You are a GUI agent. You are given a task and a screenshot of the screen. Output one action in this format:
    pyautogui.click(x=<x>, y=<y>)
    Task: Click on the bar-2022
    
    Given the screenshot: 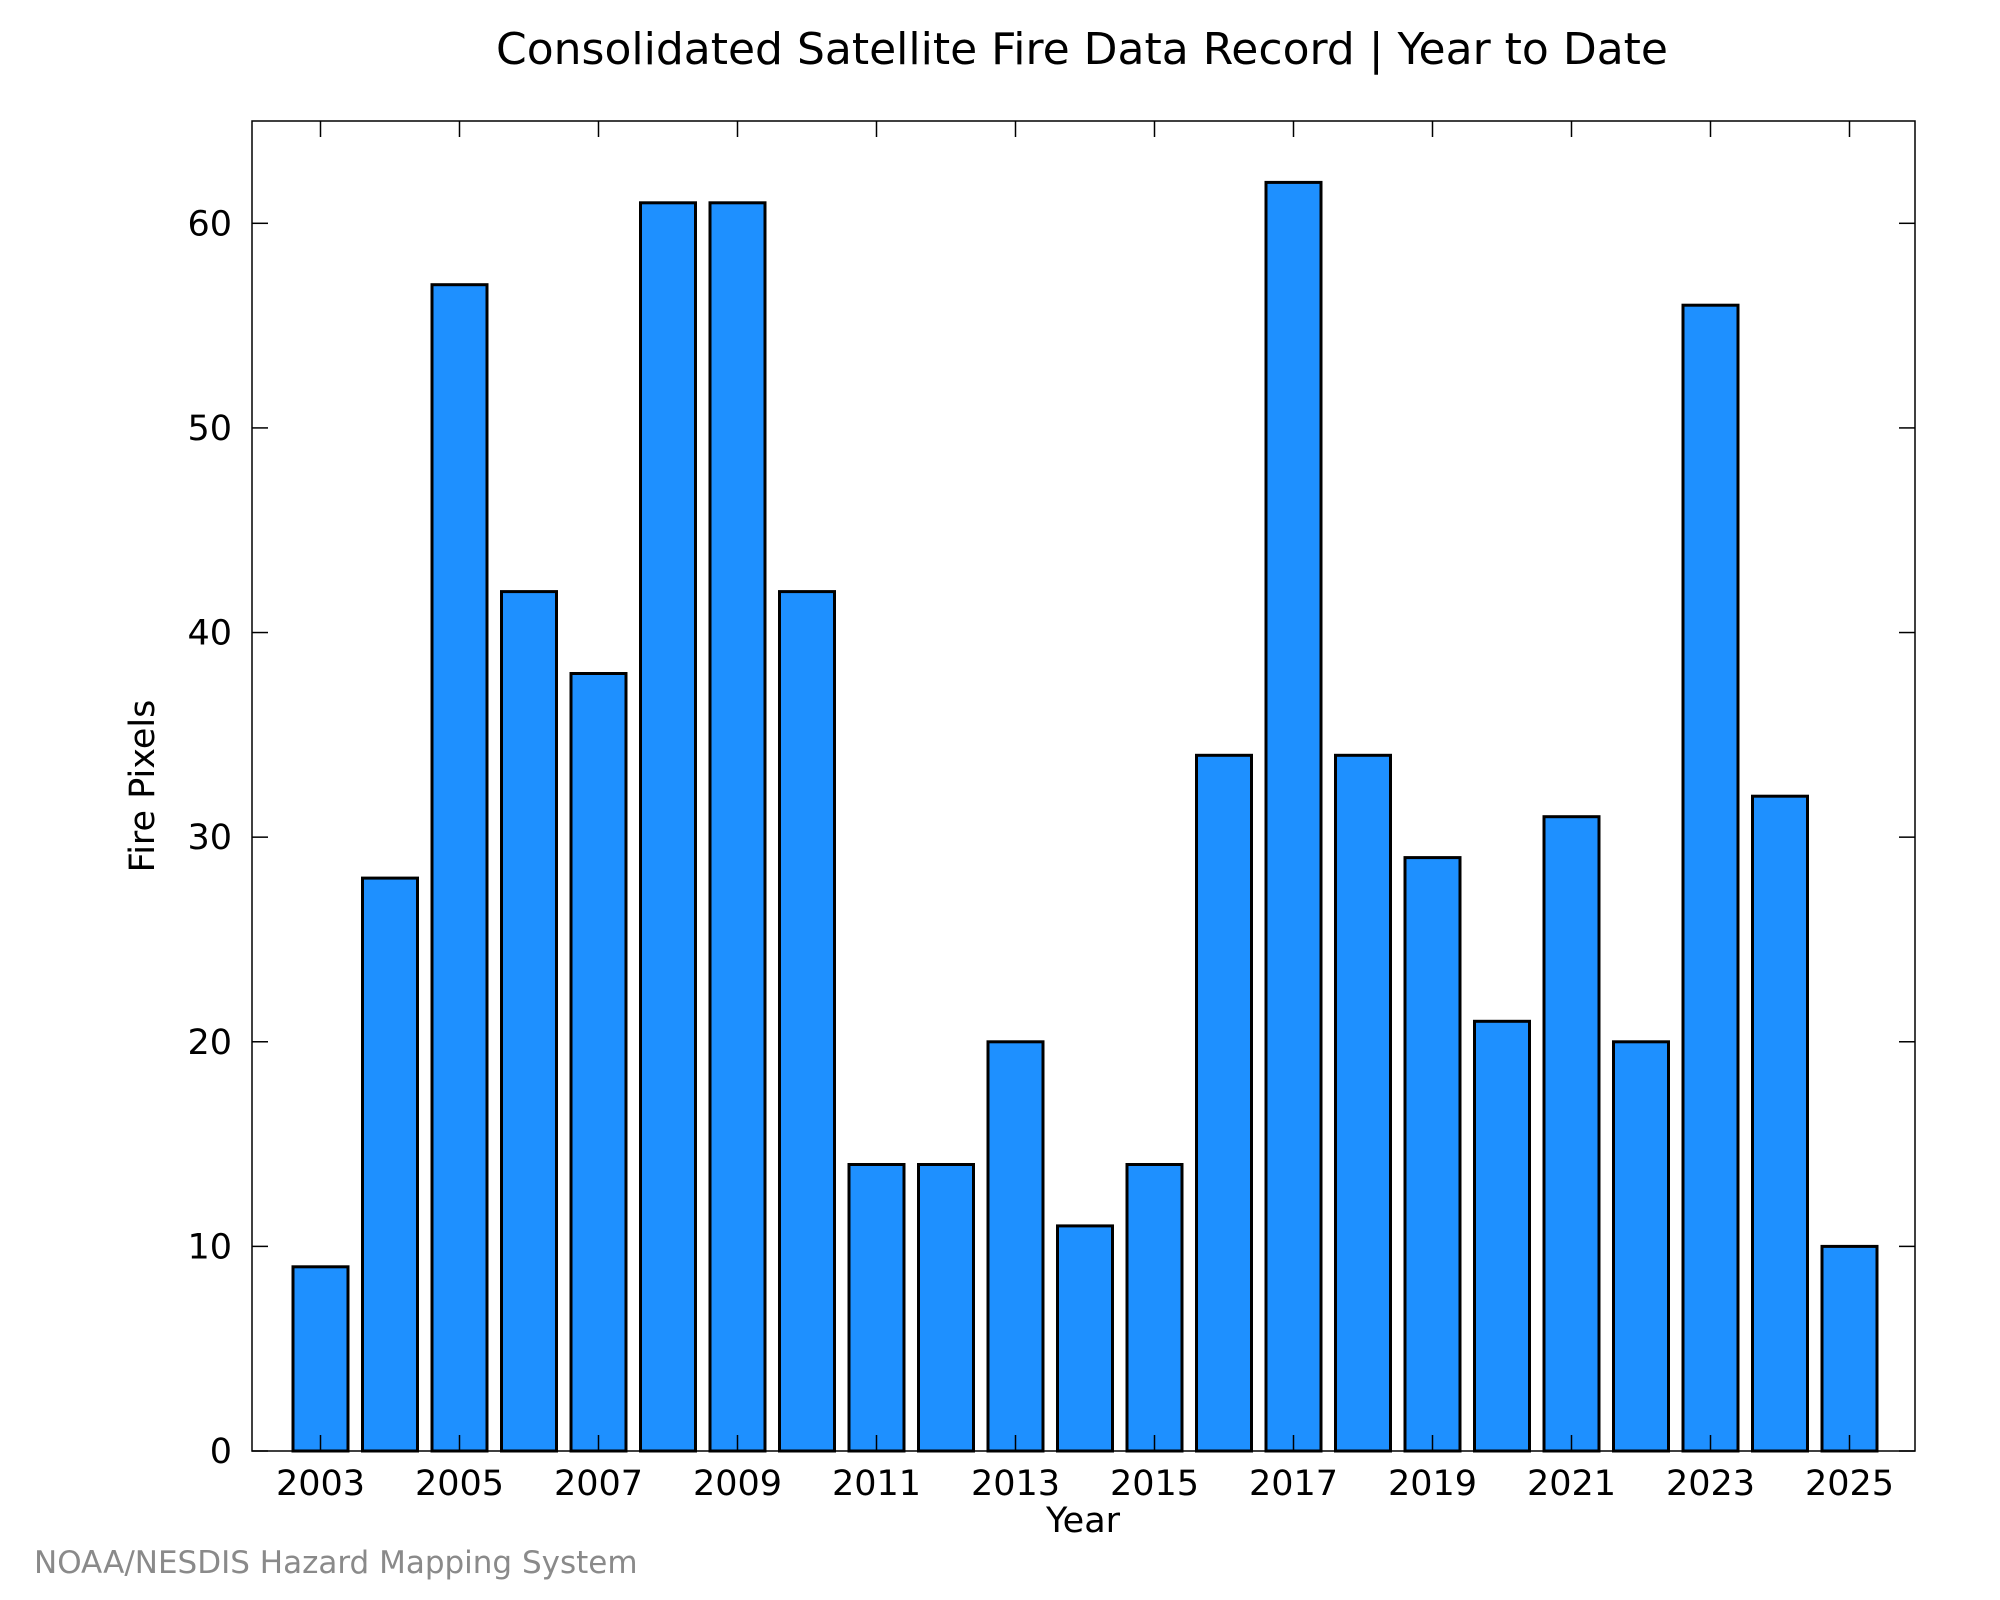 What is the action you would take?
    pyautogui.click(x=1641, y=1246)
    